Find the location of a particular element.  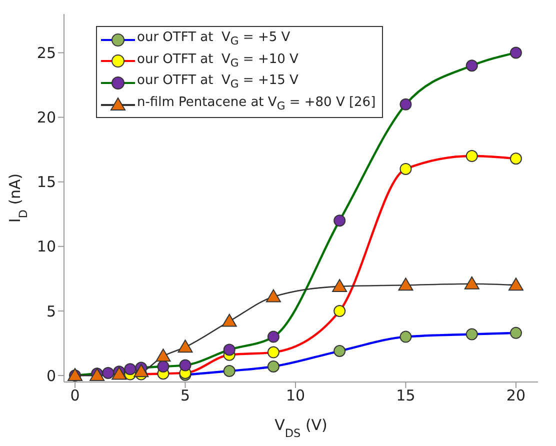

x-axis-title: V$_{DS}$ (V) is located at coordinates (301, 428).